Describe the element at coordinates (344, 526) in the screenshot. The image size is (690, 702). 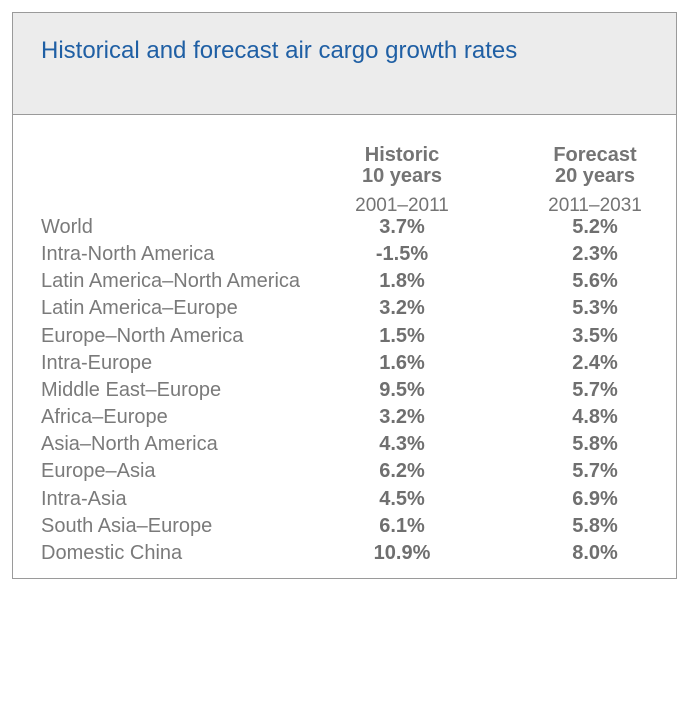
I see `table-row: South Asia–Europe 6.1% 5.8%` at that location.